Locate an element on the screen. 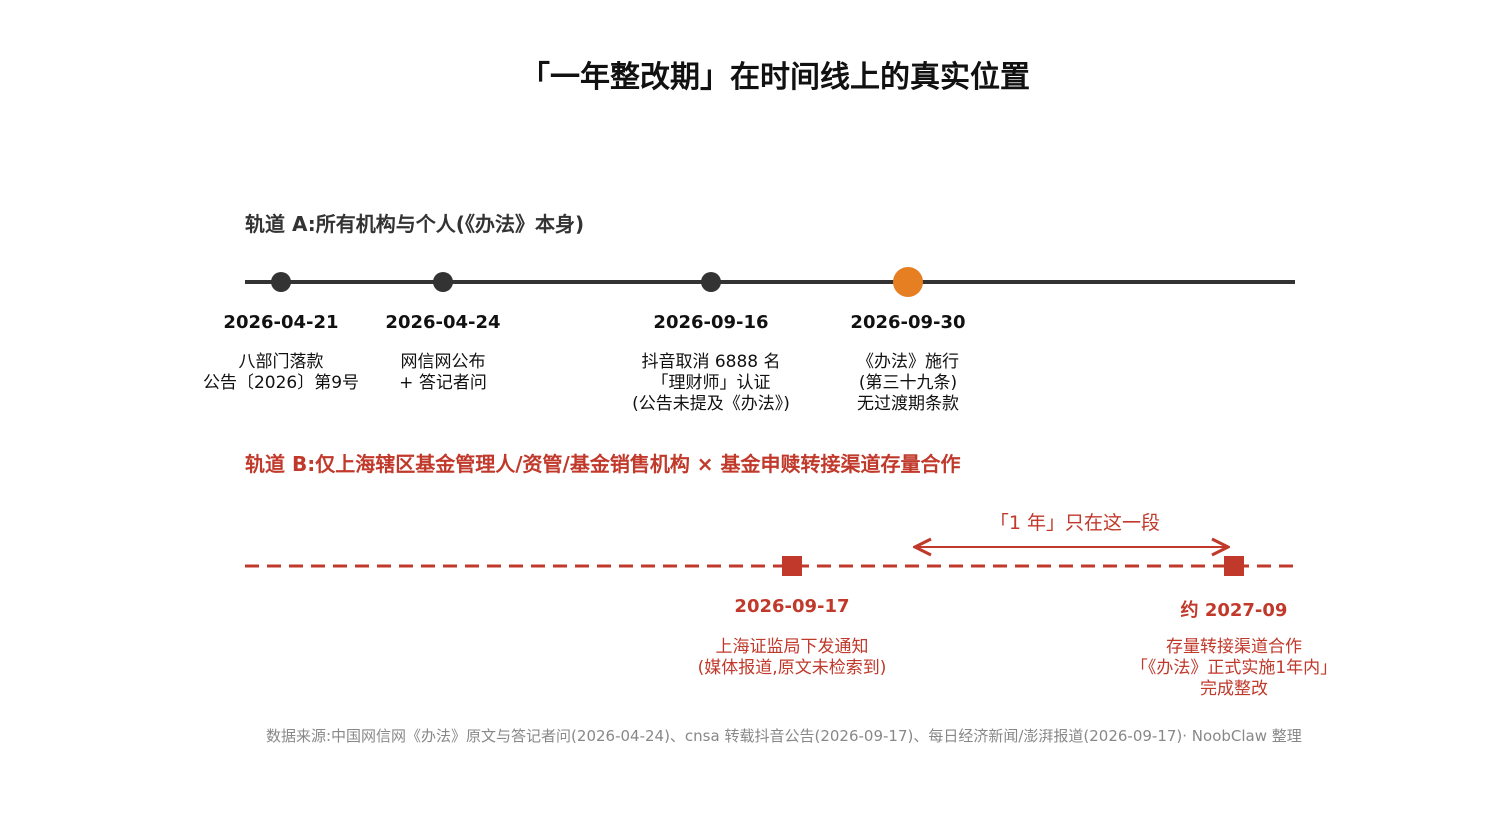  track-a-dot-highlight is located at coordinates (908, 282).